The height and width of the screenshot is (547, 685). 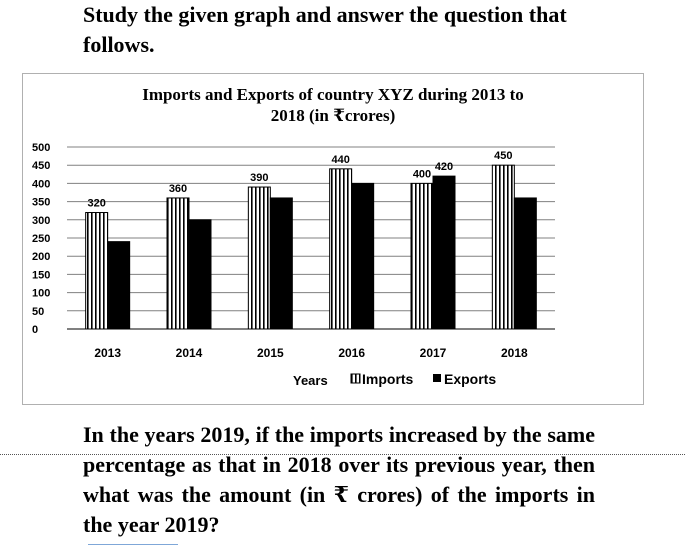 What do you see at coordinates (311, 353) in the screenshot?
I see `x-axis-ticks: 2013 2014 2015 2016 2017 2018` at bounding box center [311, 353].